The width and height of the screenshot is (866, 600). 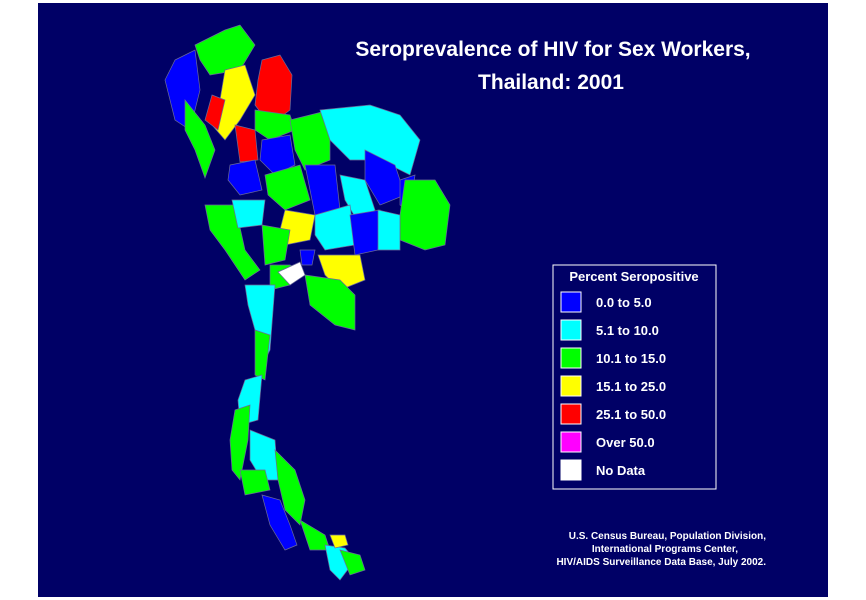 I want to click on title: Thailand: 2001, so click(x=551, y=82).